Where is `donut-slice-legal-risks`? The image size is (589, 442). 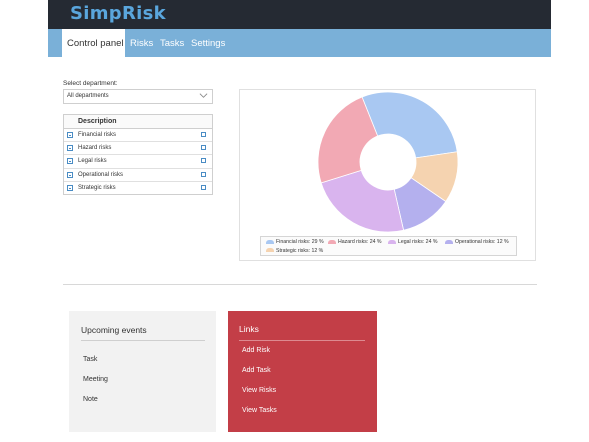
donut-slice-legal-risks is located at coordinates (362, 201).